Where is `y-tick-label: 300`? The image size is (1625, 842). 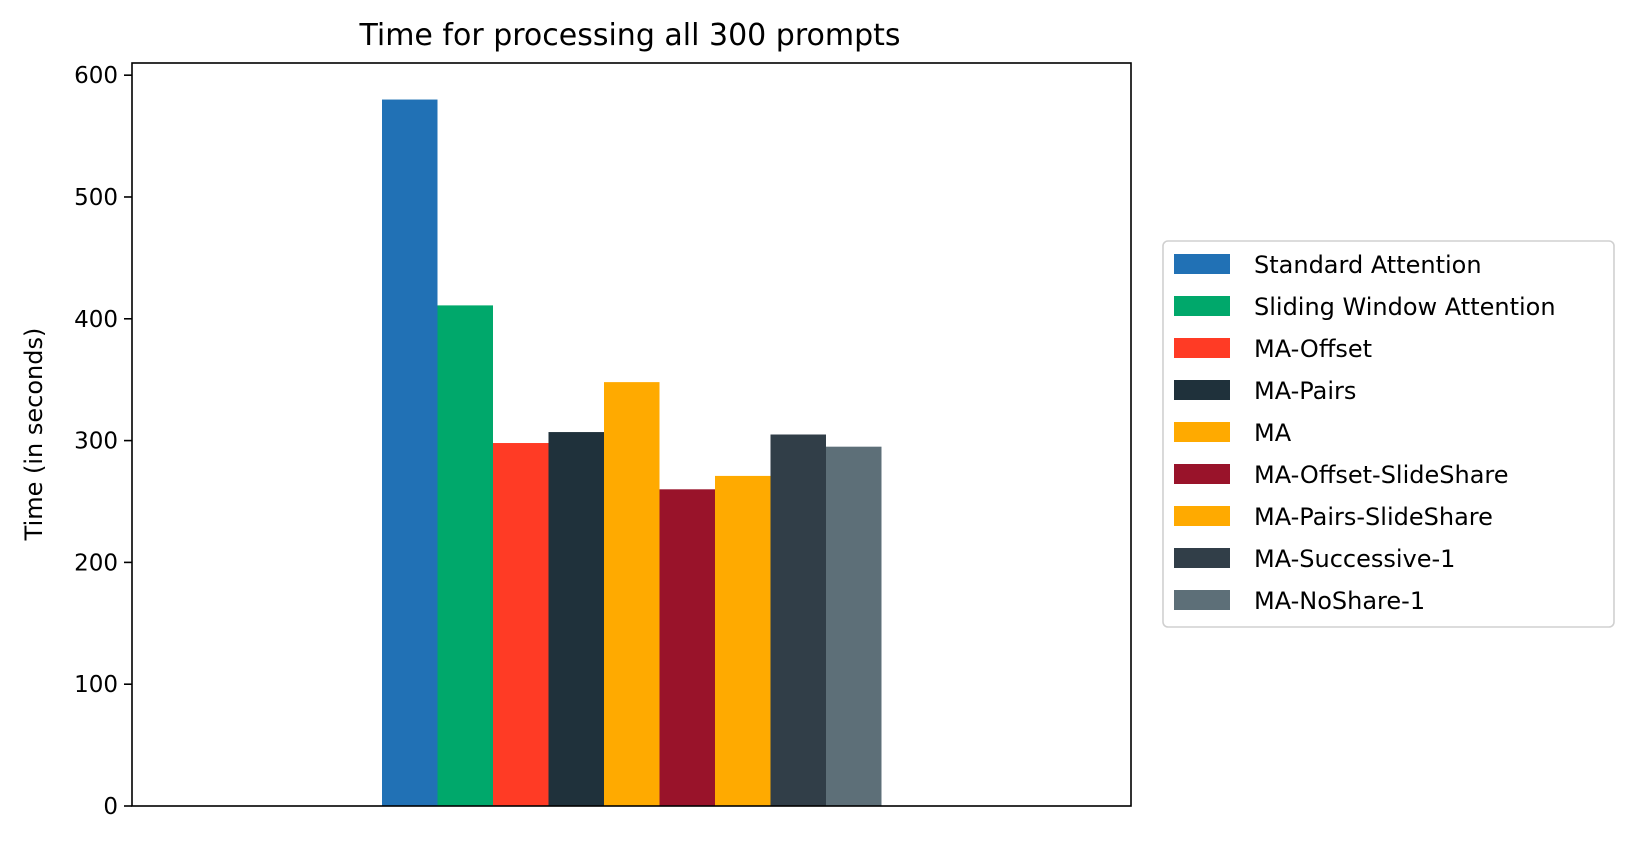 y-tick-label: 300 is located at coordinates (96, 442).